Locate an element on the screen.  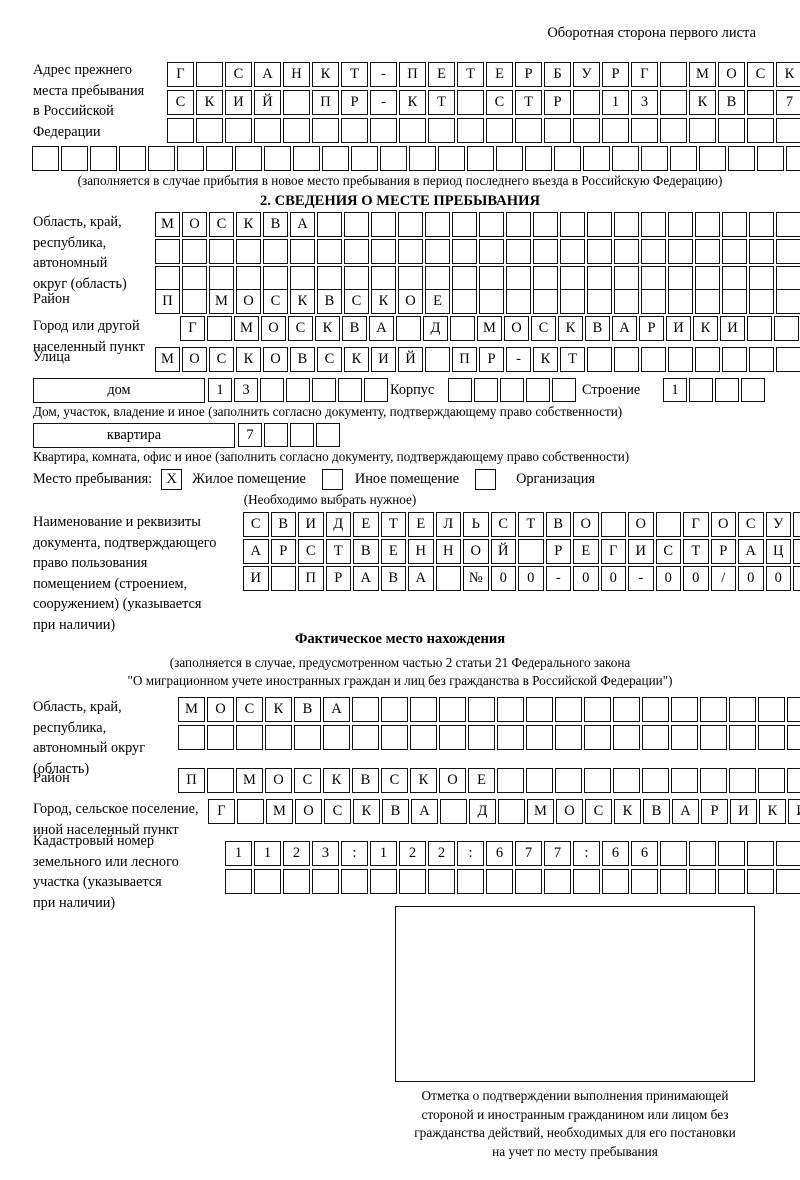
document-r3-cell-4: Р is located at coordinates (338, 578).